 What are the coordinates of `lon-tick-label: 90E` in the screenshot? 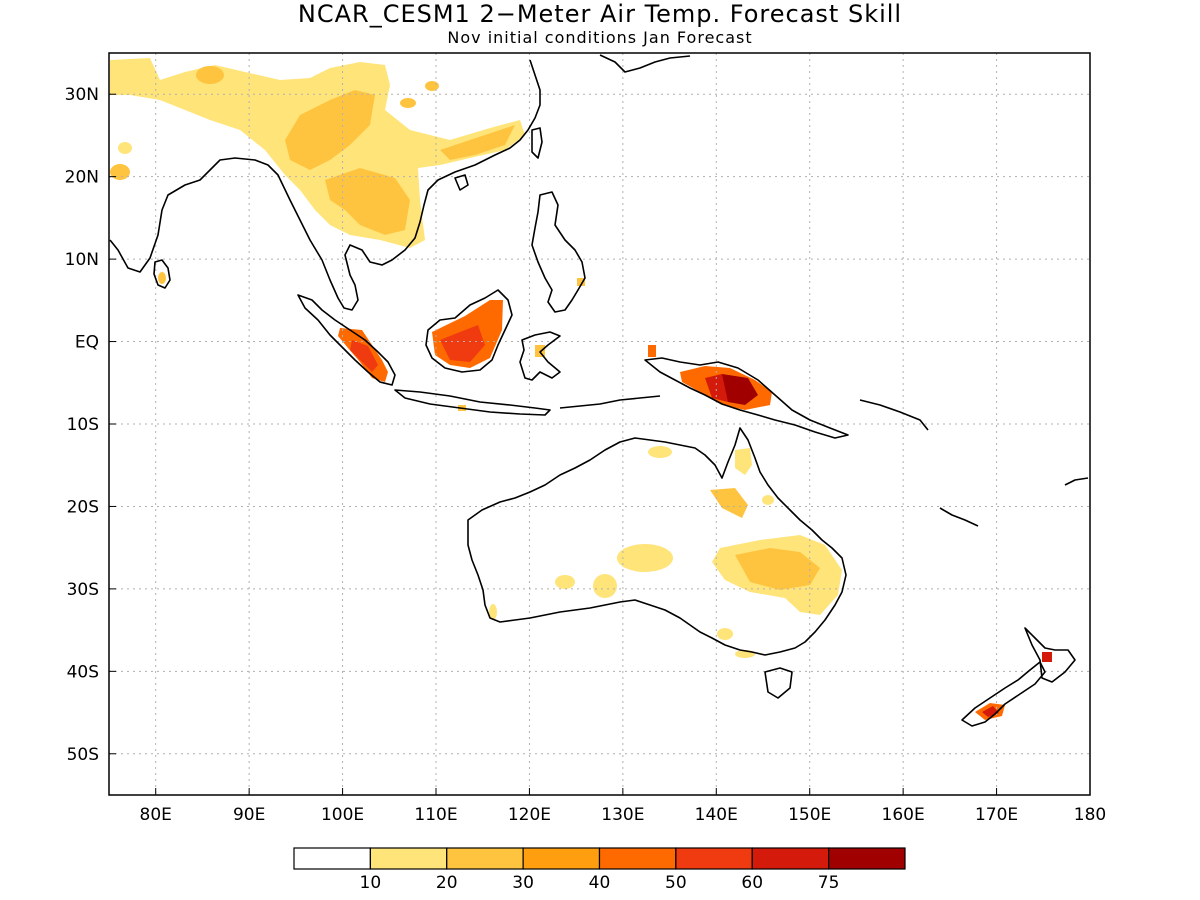 It's located at (249, 815).